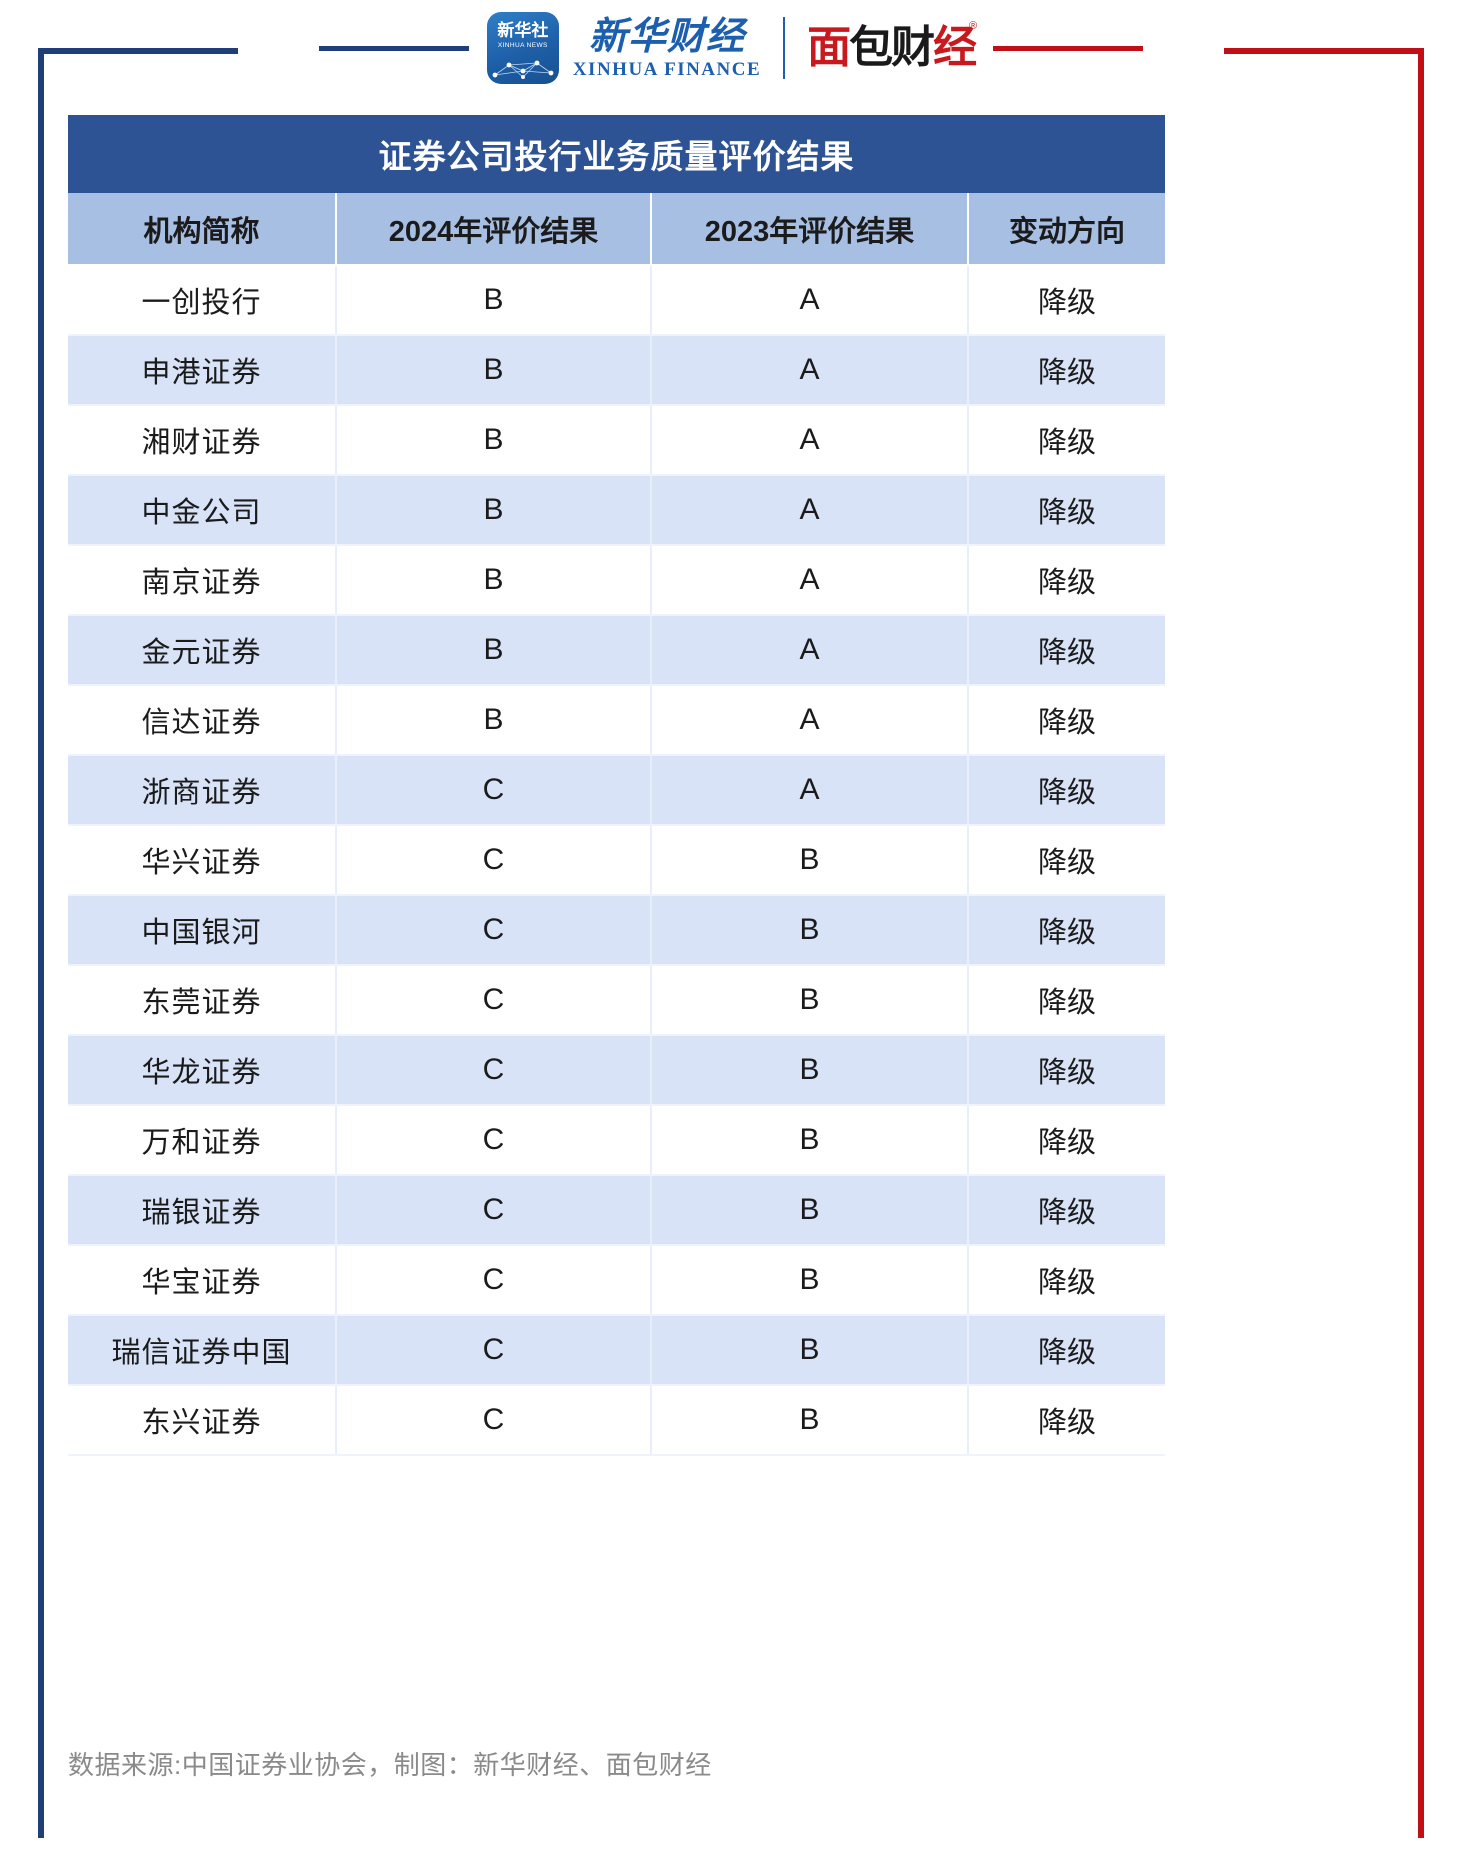  I want to click on cell-institution-name: 中金公司, so click(202, 510).